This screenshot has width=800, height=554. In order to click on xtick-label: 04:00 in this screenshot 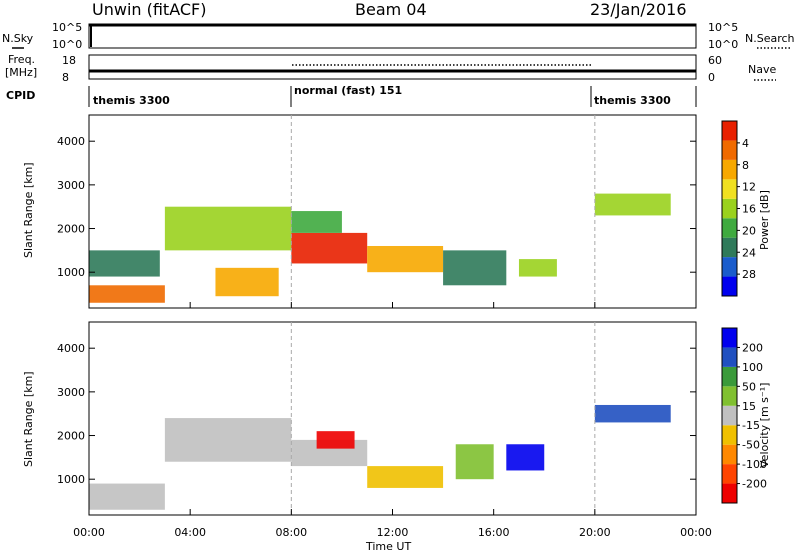, I will do `click(190, 532)`.